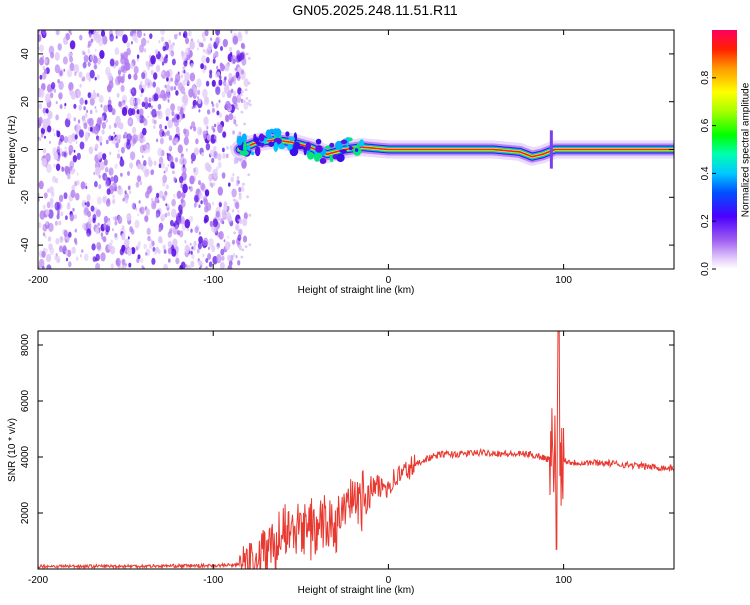 The width and height of the screenshot is (750, 605). Describe the element at coordinates (705, 77) in the screenshot. I see `colorbar-tick-label: 0.8` at that location.